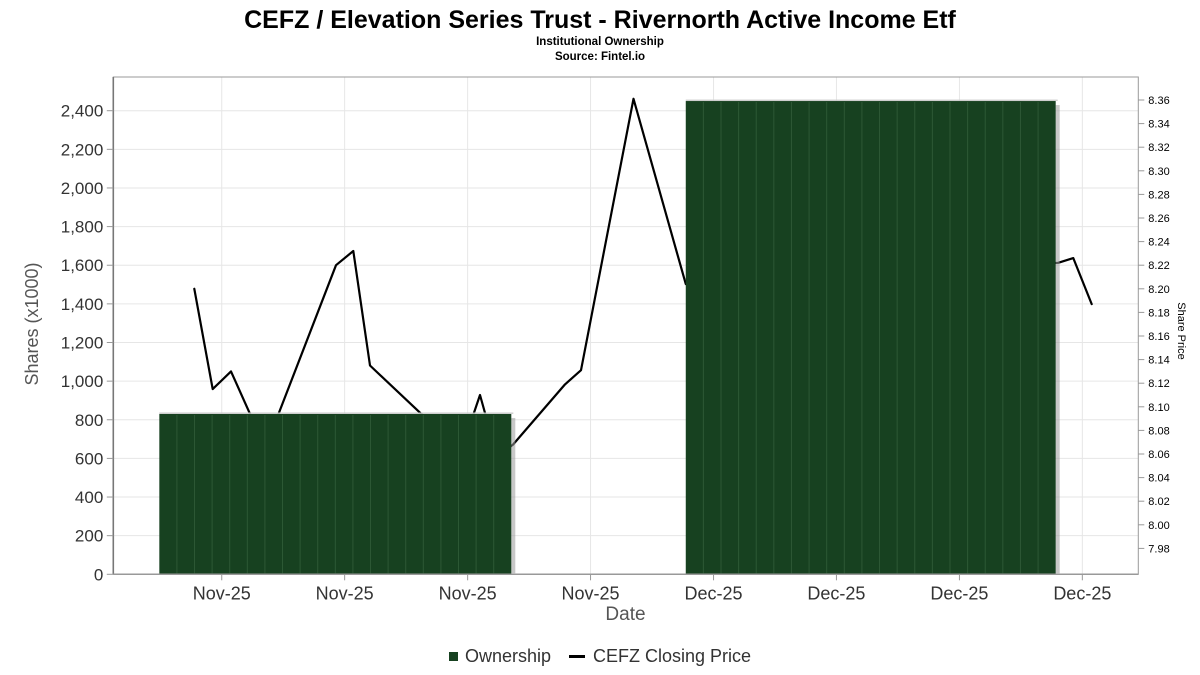 This screenshot has width=1200, height=675. I want to click on legend: Ownership CEFZ Closing Price, so click(600, 656).